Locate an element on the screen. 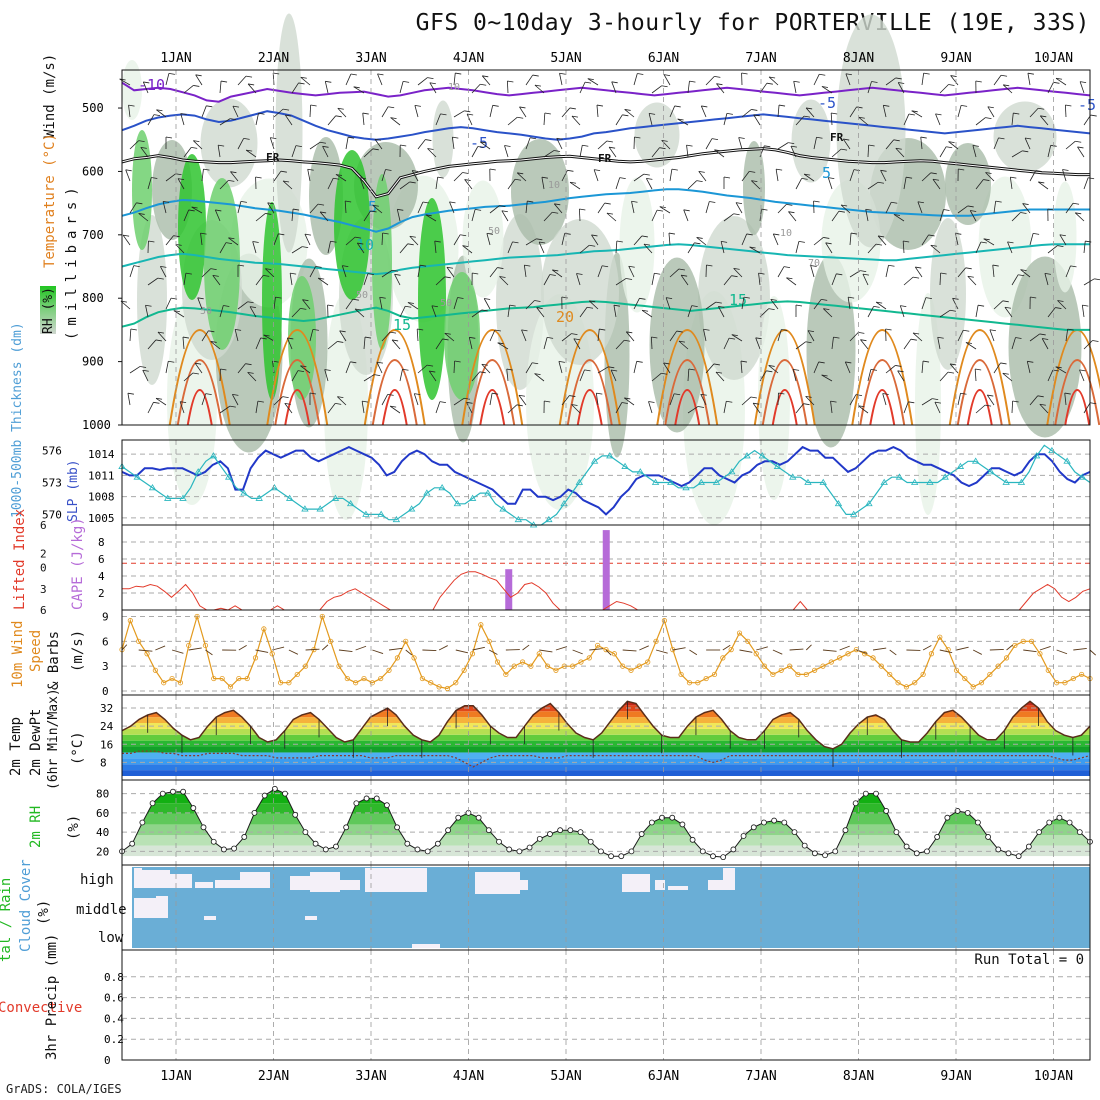  precip-unit: 3hr Precip (mm) is located at coordinates (52, 996).